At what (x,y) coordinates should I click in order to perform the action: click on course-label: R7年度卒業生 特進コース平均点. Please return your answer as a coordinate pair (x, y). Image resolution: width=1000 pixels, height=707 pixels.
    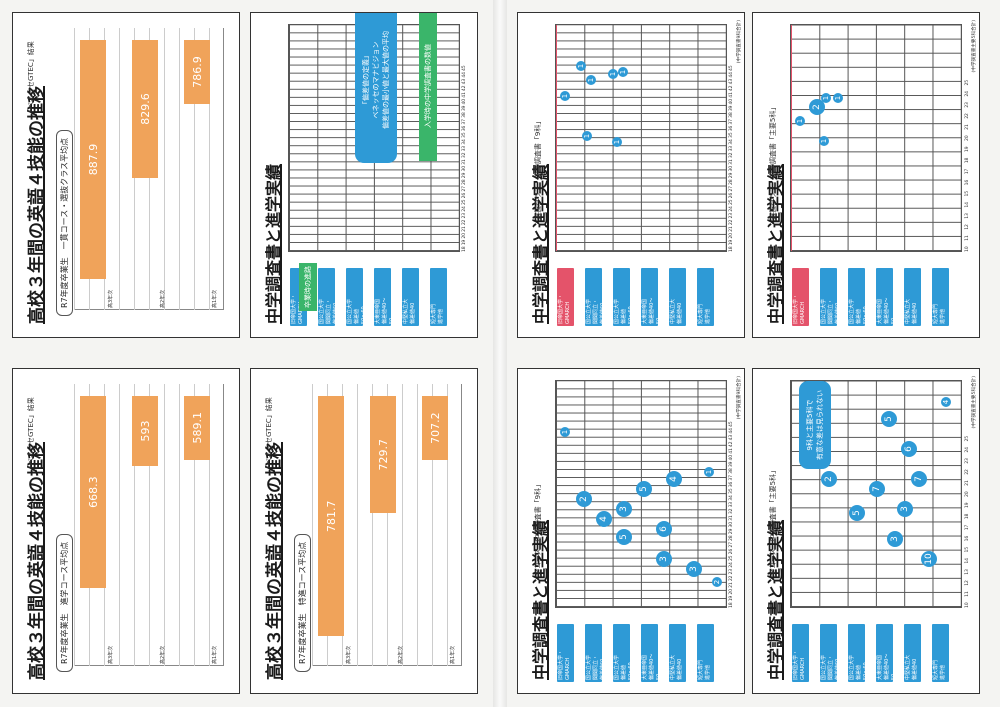
    Looking at the image, I should click on (302, 602).